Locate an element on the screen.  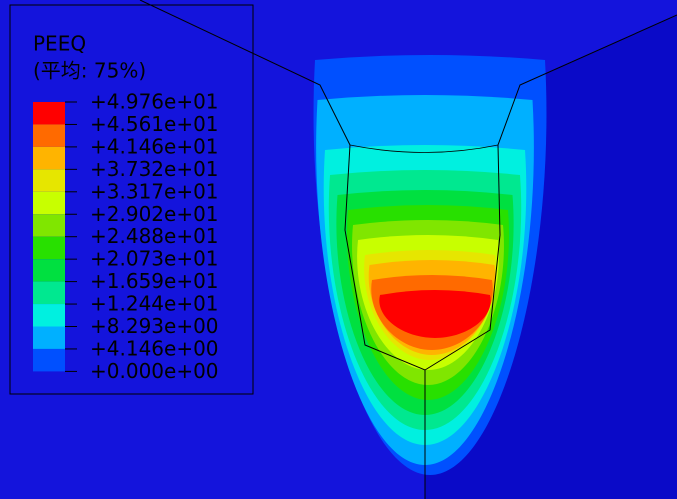
legend-label: +2.488e+01 is located at coordinates (154, 236).